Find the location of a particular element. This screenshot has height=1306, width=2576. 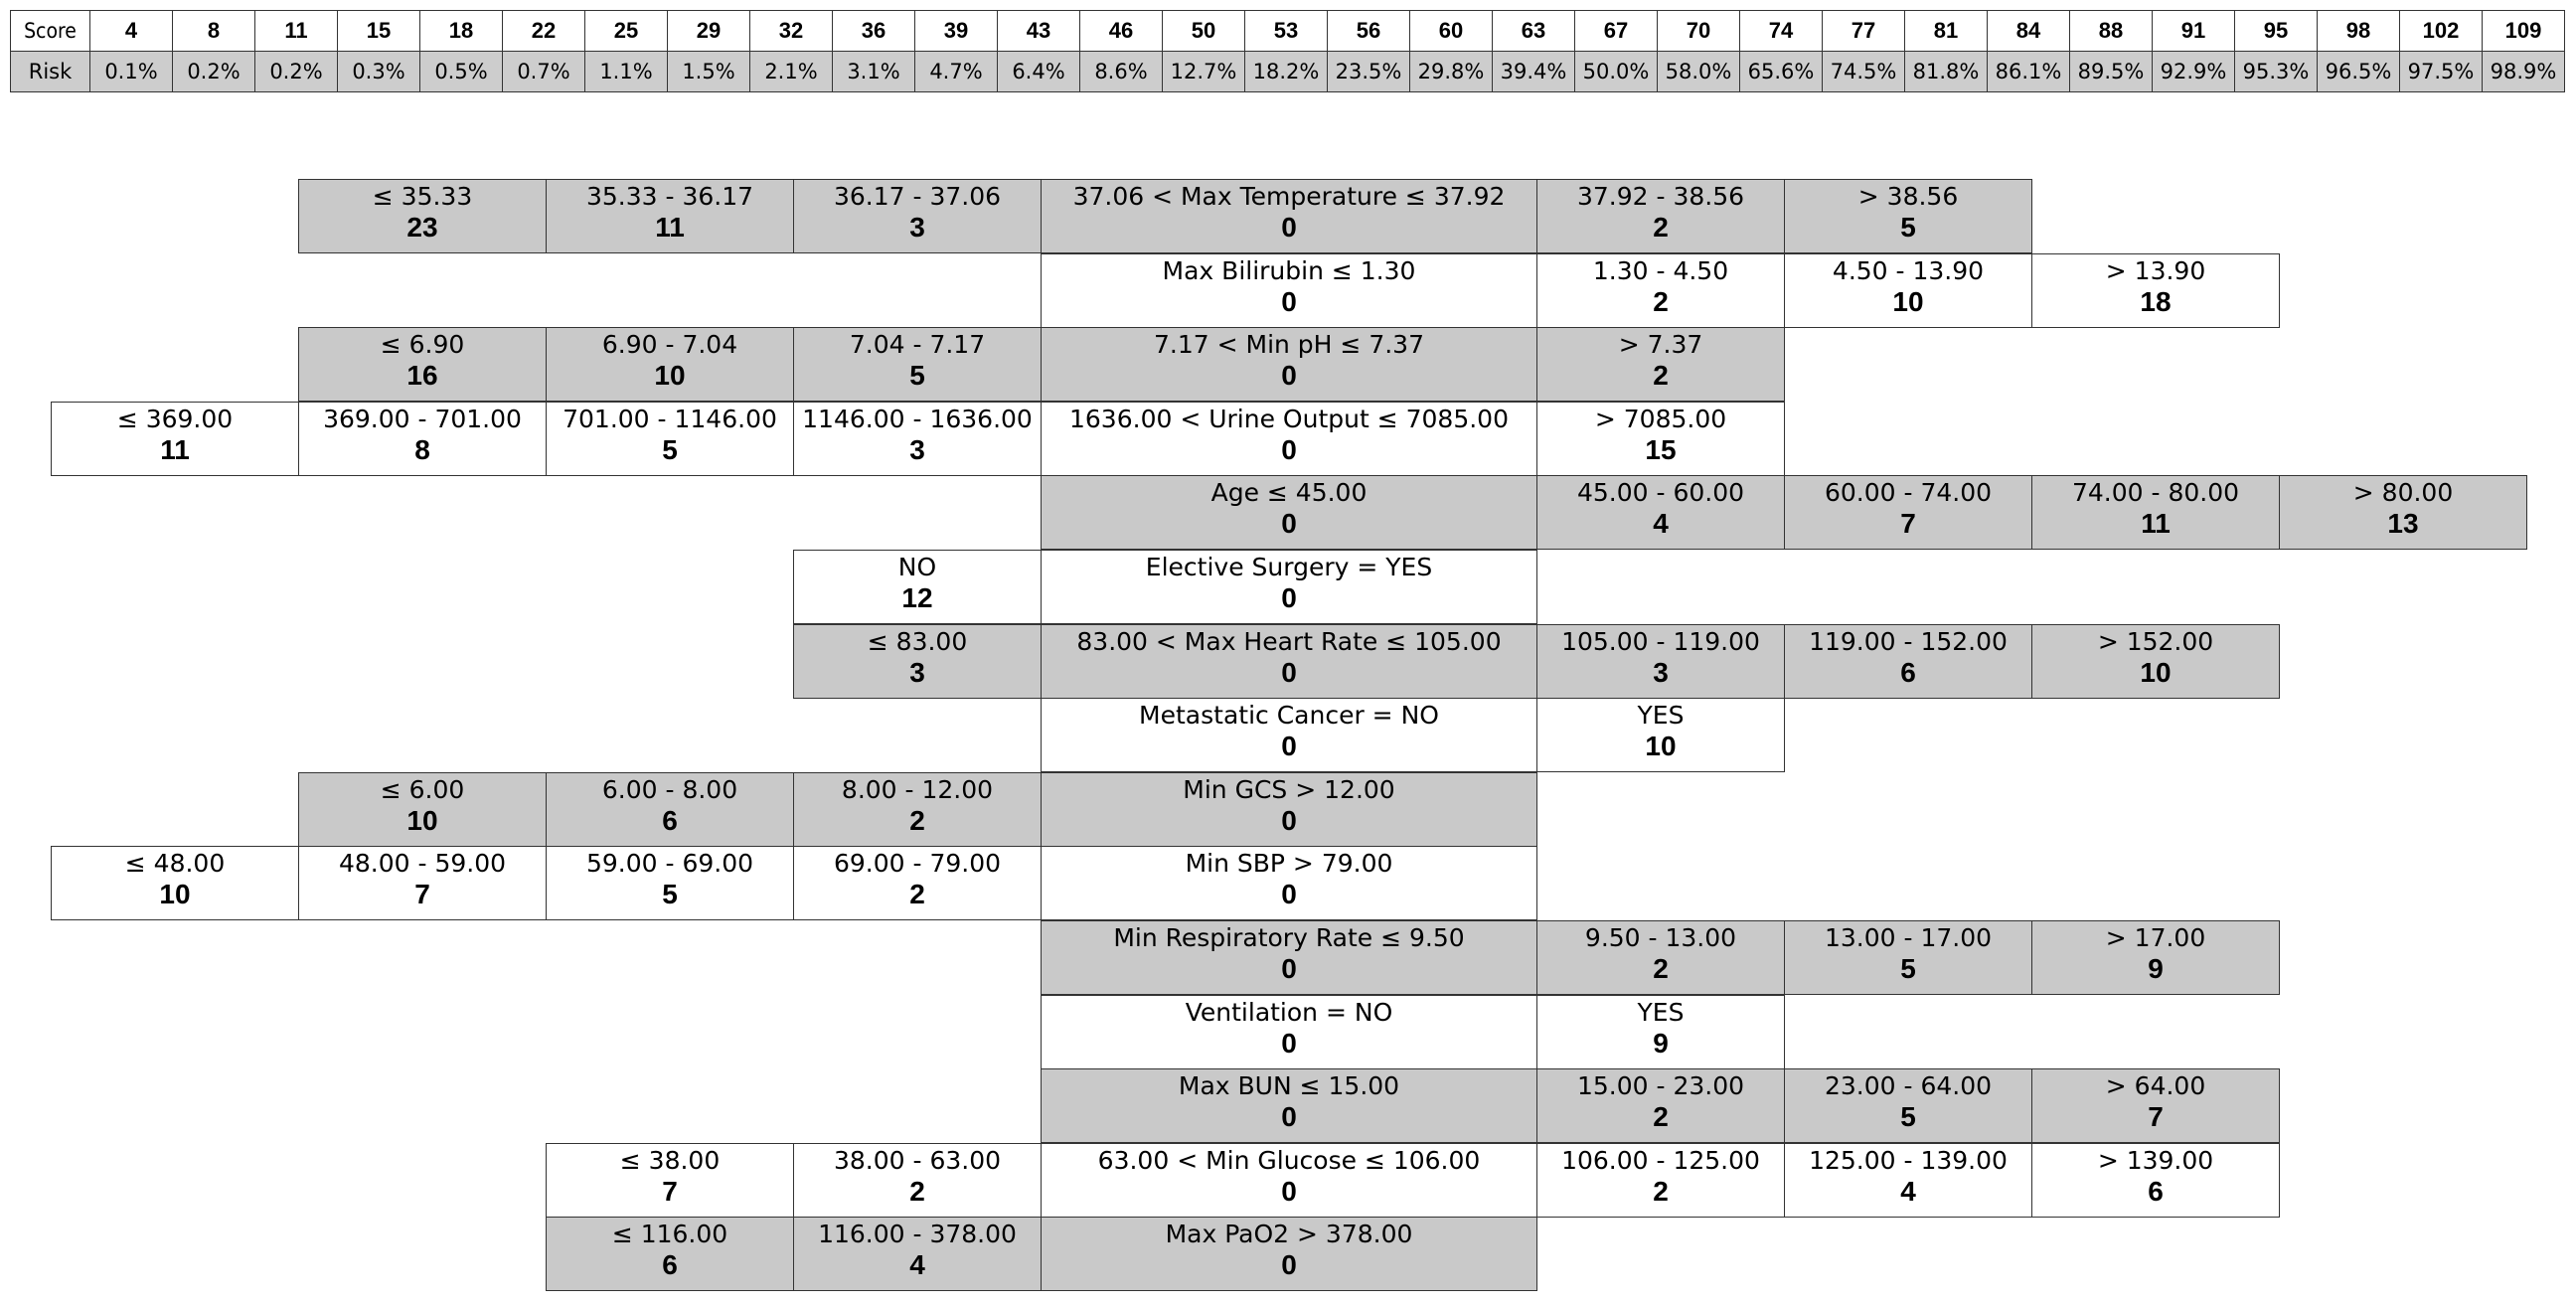

score-row-label: Score is located at coordinates (50, 31).